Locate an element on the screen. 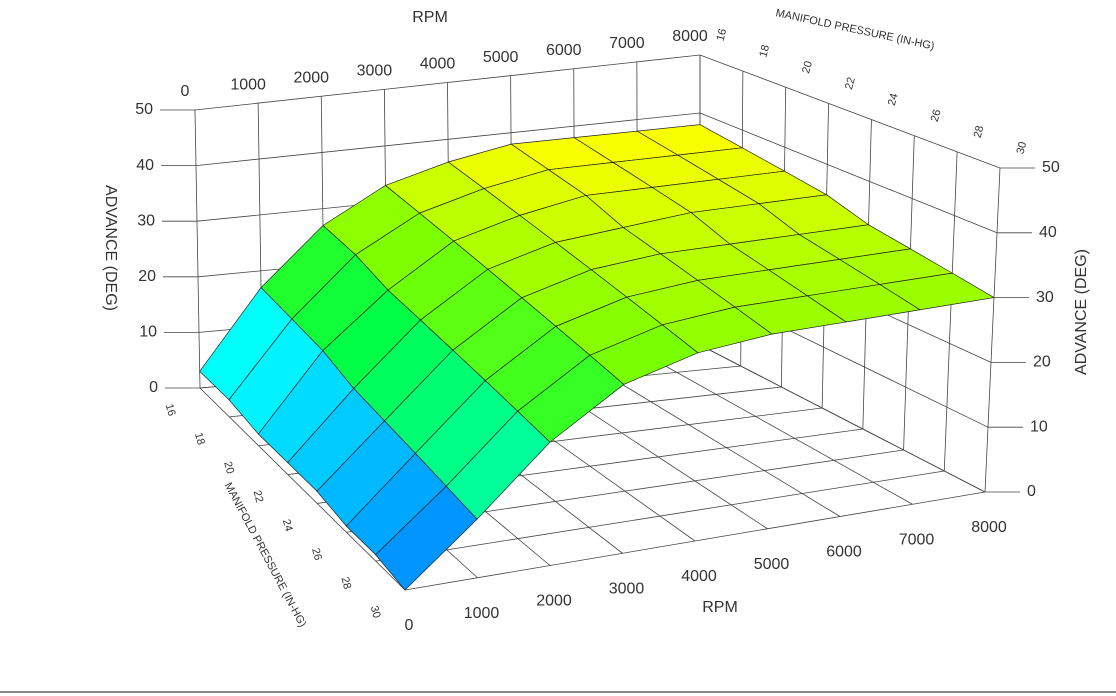  z-axis-title-right: ADVANCE (DEG) is located at coordinates (1081, 312).